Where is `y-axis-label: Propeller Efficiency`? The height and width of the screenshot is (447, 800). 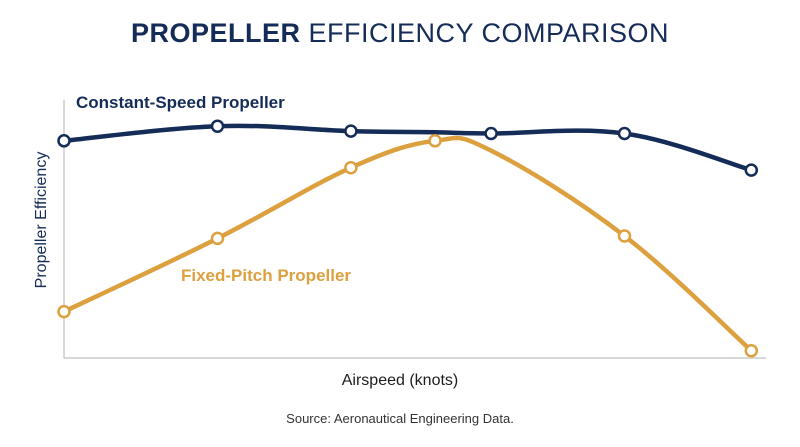 y-axis-label: Propeller Efficiency is located at coordinates (41, 220).